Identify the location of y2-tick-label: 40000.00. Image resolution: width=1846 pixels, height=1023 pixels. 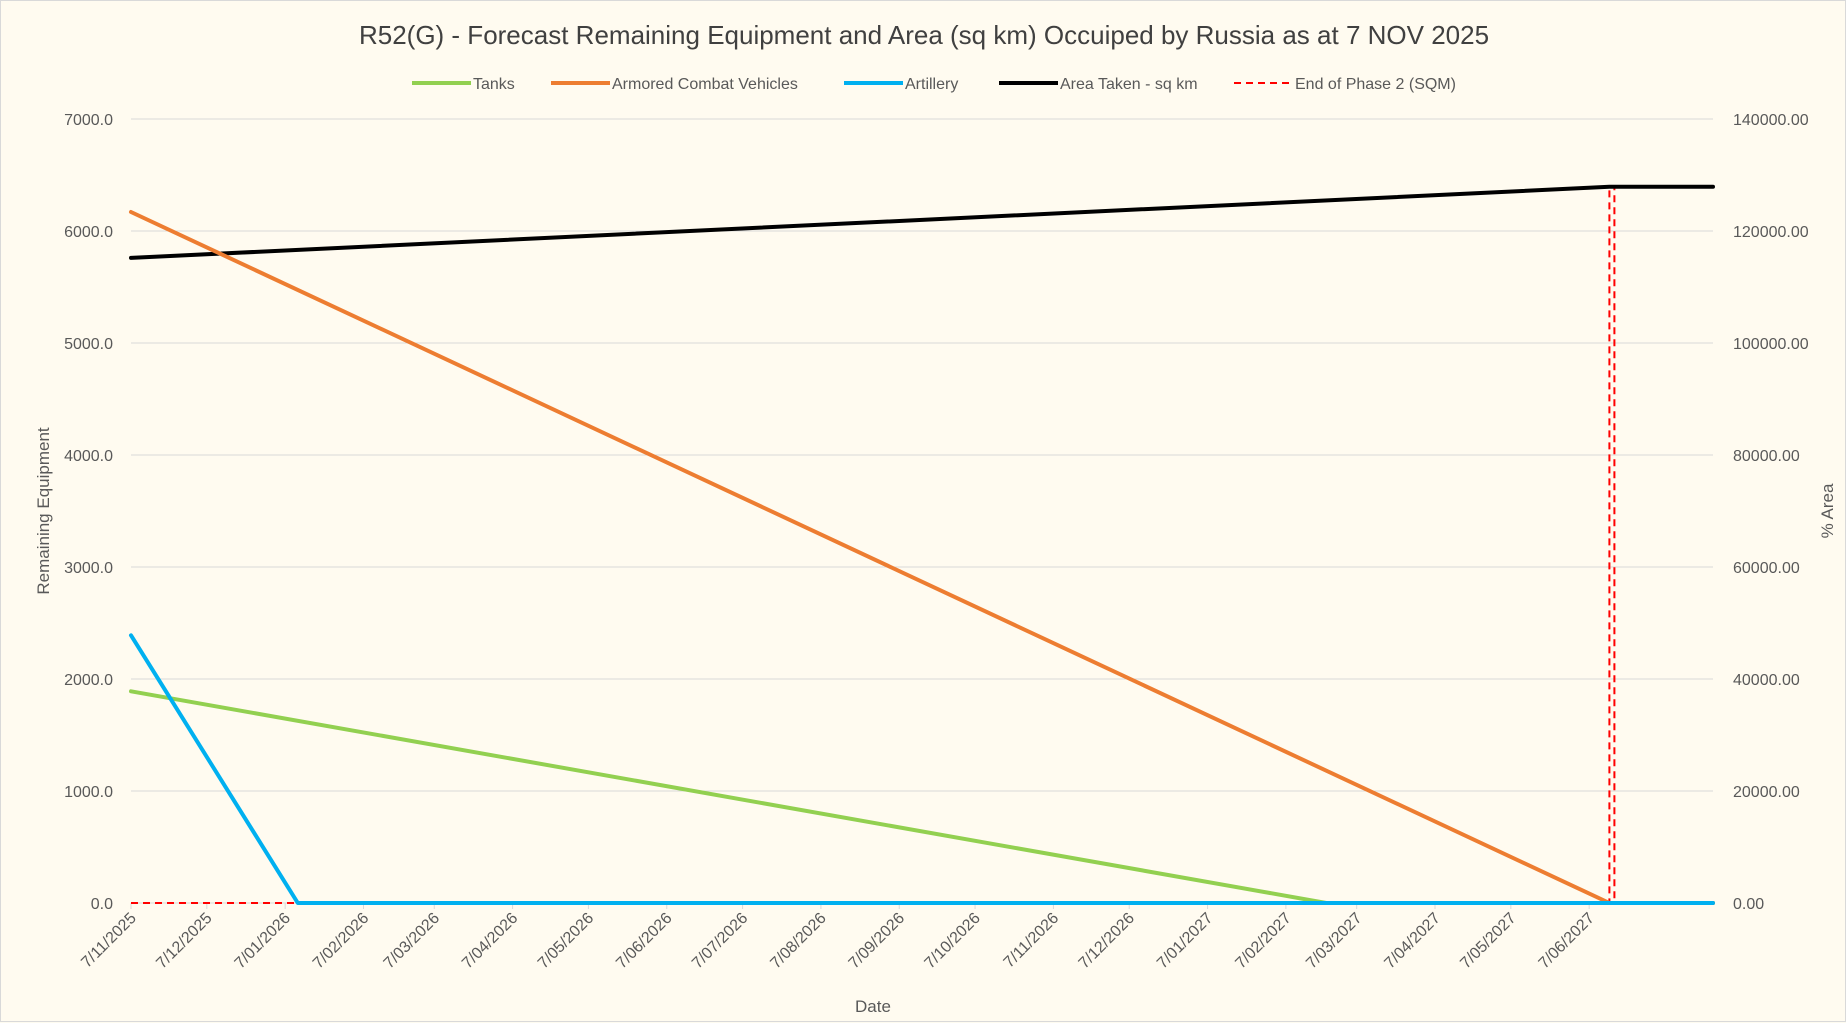
(1766, 680).